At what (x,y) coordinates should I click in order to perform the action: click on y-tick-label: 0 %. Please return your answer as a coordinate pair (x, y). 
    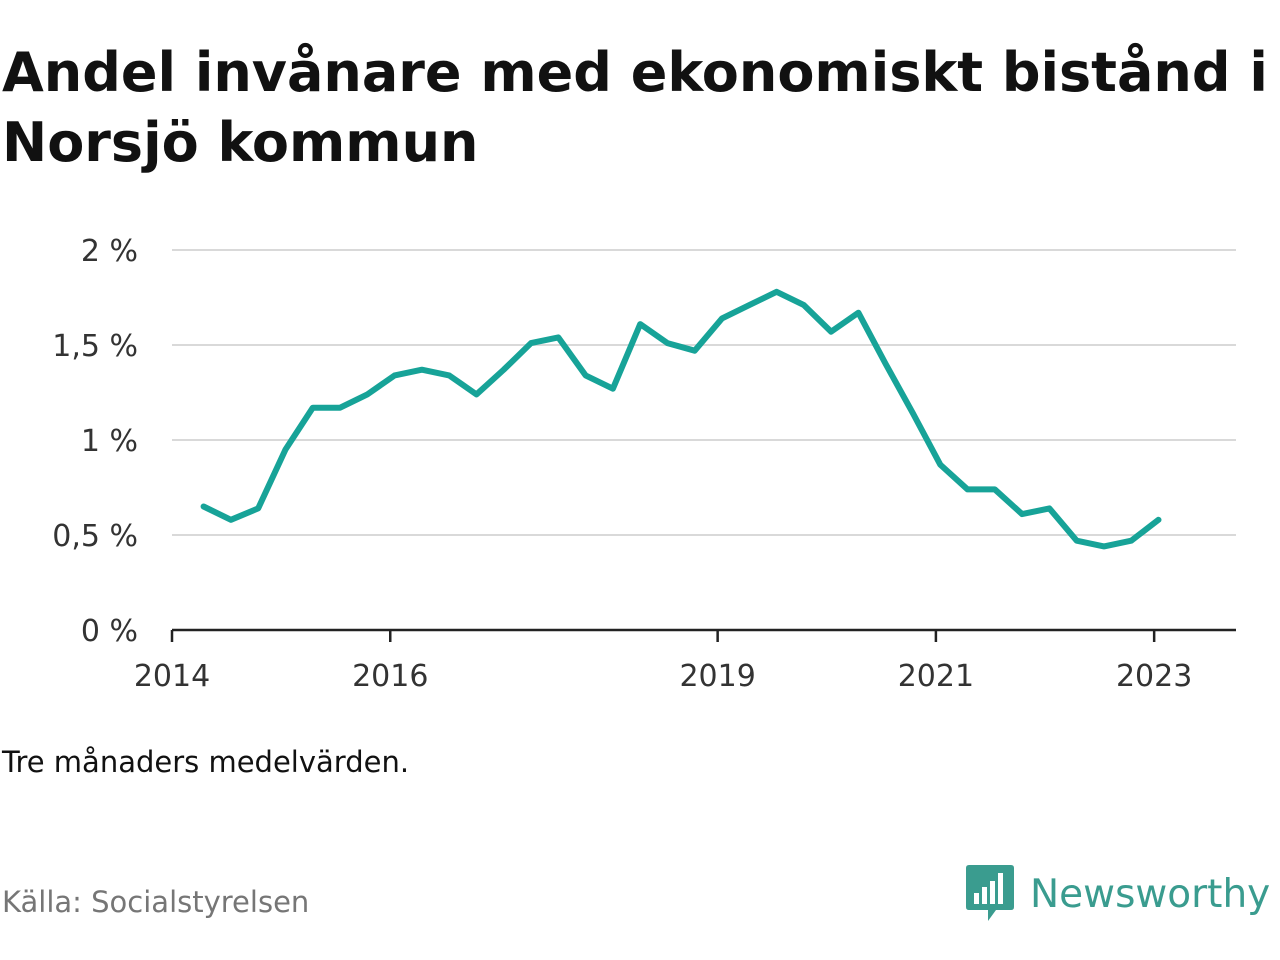
    Looking at the image, I should click on (109, 631).